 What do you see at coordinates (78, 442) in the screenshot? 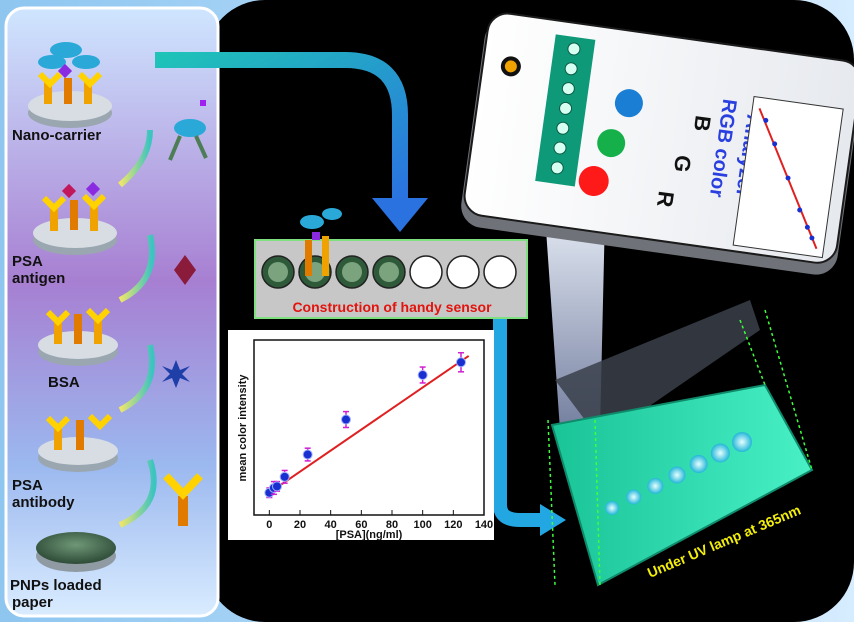
I see `step-disc-psa-antibody` at bounding box center [78, 442].